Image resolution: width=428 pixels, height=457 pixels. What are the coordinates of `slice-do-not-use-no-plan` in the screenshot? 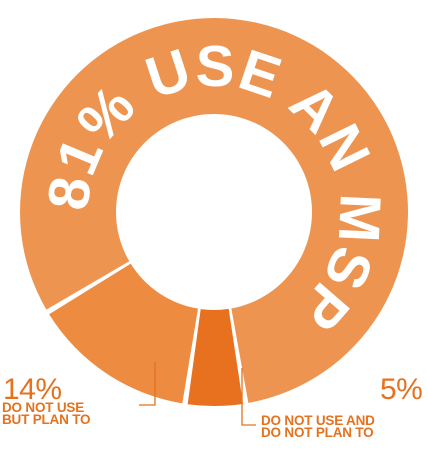 It's located at (215, 357).